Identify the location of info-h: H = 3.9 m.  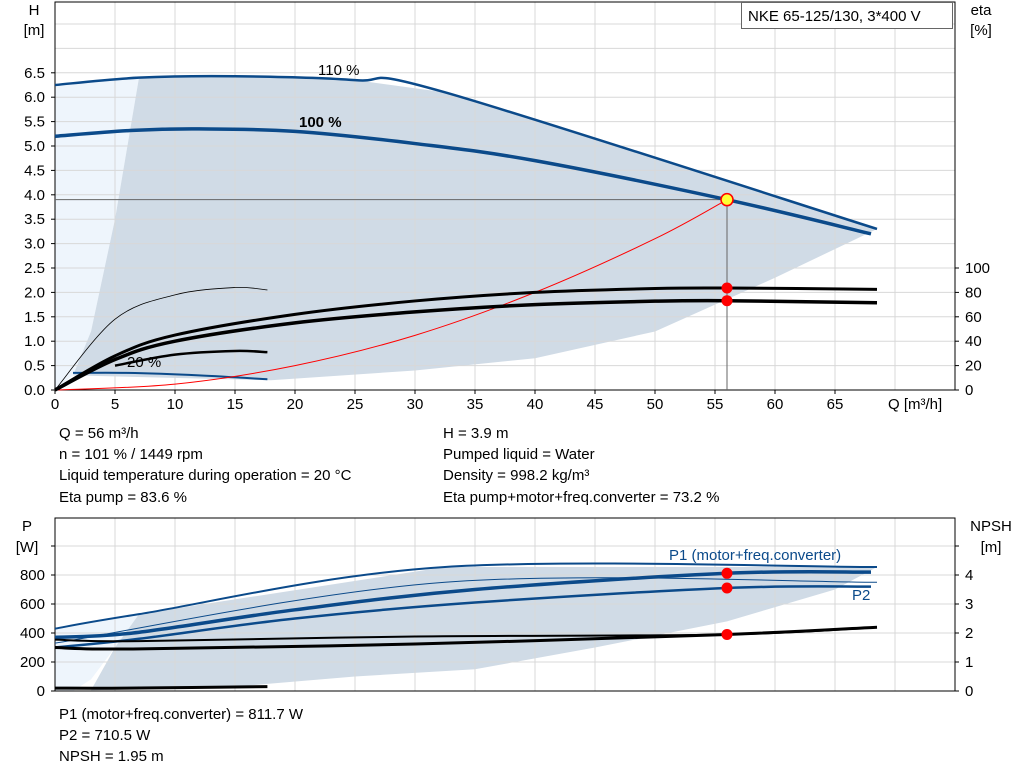
(476, 433).